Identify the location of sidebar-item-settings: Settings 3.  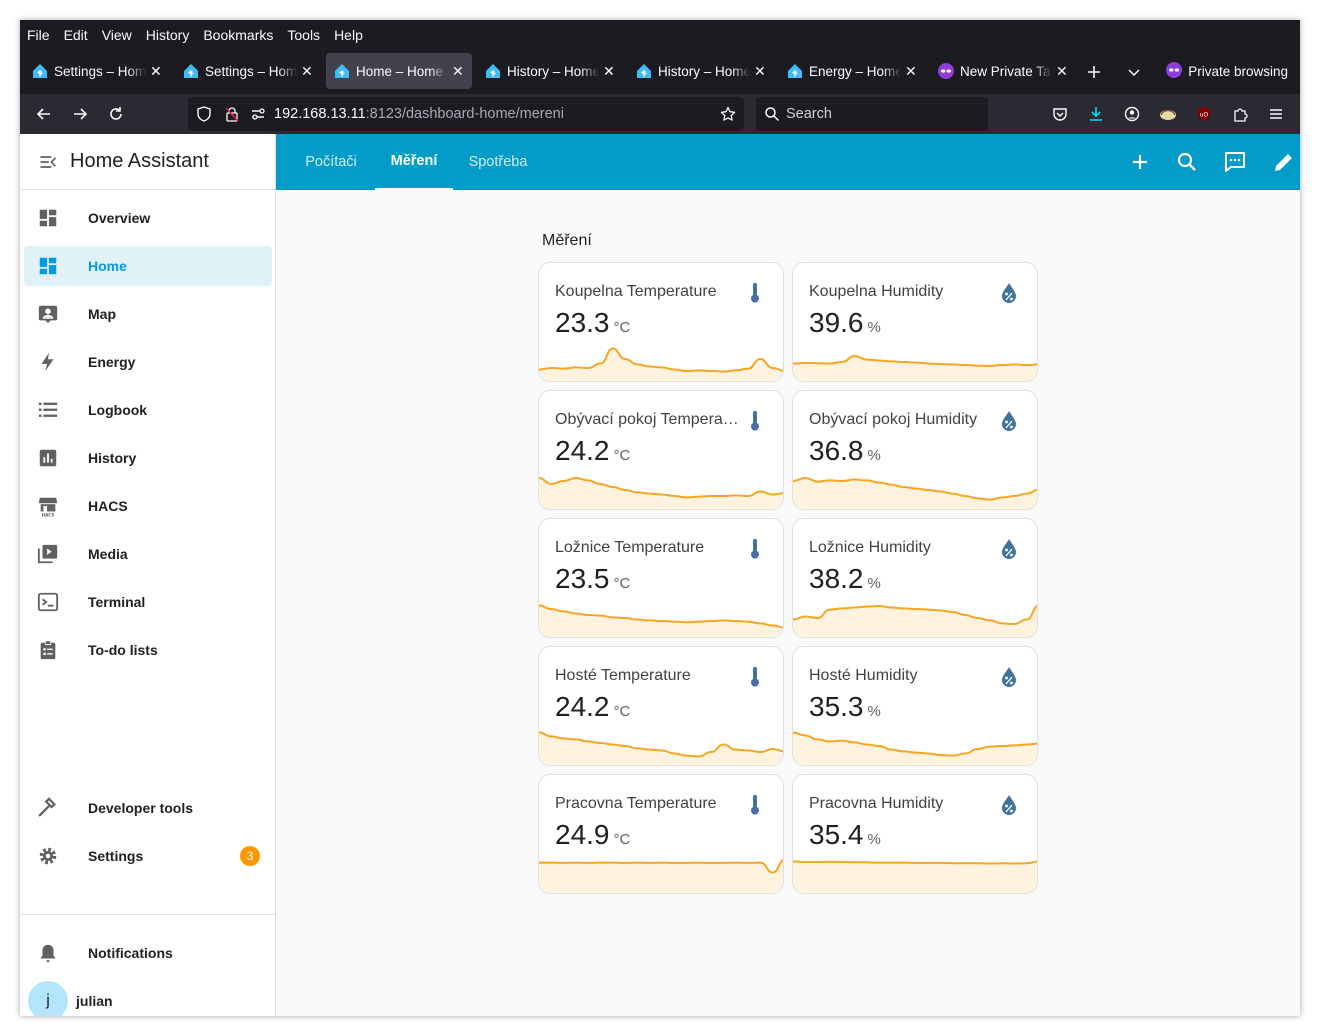
(148, 856).